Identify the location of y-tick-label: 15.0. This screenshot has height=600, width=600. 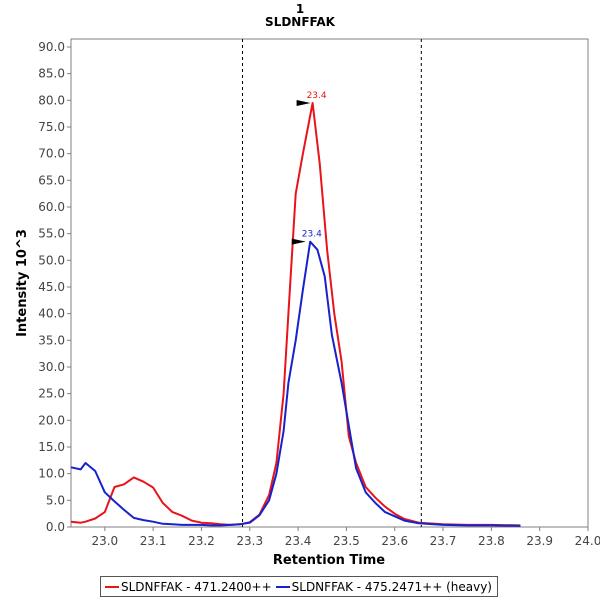
(51, 447).